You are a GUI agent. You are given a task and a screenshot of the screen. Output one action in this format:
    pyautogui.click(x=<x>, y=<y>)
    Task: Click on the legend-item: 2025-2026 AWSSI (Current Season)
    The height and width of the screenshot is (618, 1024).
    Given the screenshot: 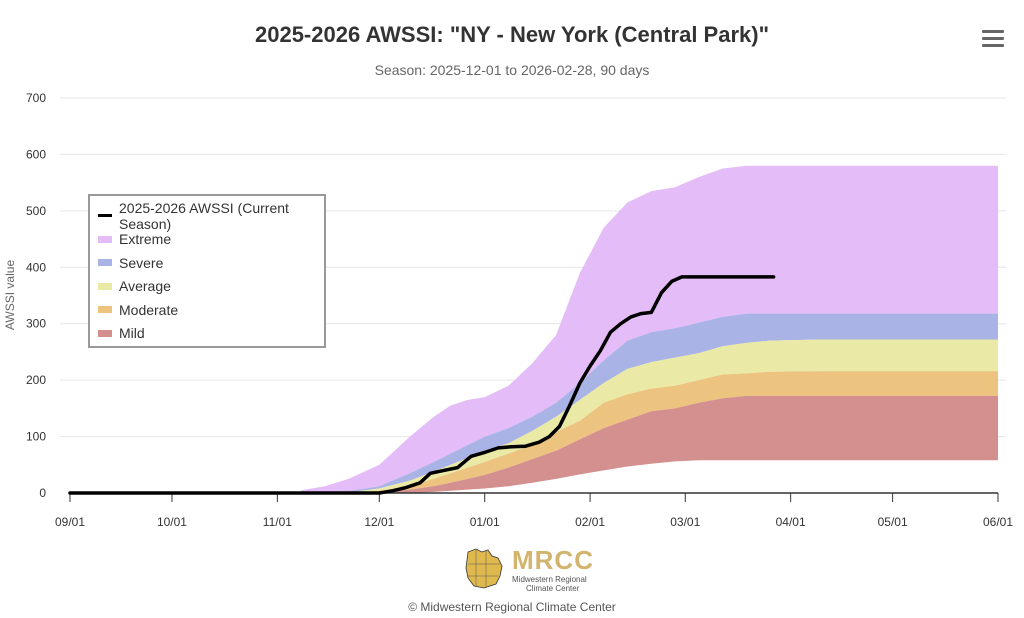 What is the action you would take?
    pyautogui.click(x=207, y=216)
    